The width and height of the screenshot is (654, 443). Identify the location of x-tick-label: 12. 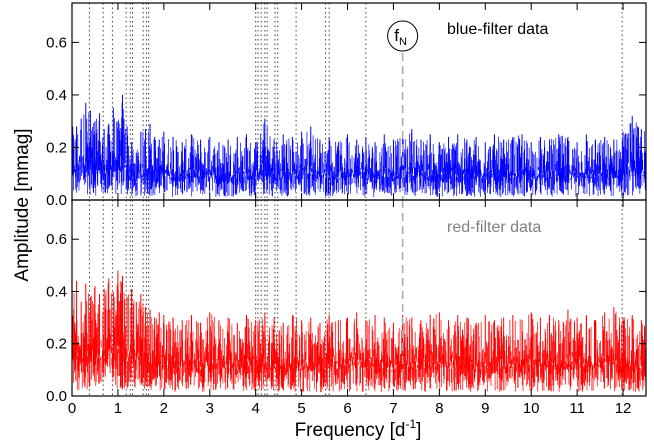
(623, 408).